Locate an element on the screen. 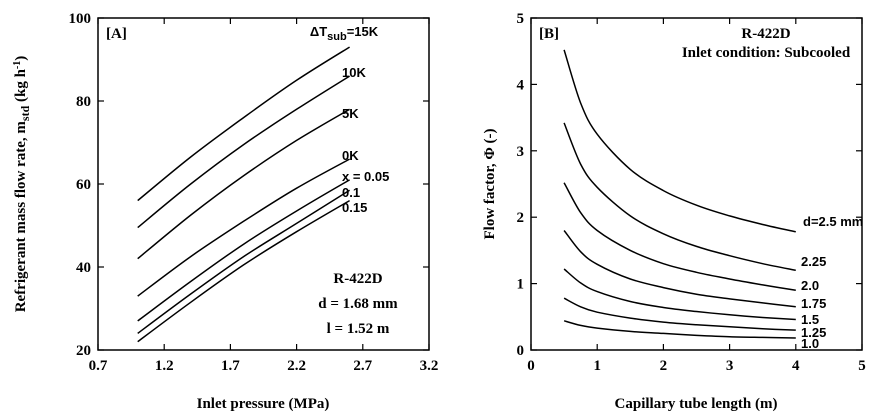  panel-a-info-diameter: d = 1.68 mm is located at coordinates (358, 304).